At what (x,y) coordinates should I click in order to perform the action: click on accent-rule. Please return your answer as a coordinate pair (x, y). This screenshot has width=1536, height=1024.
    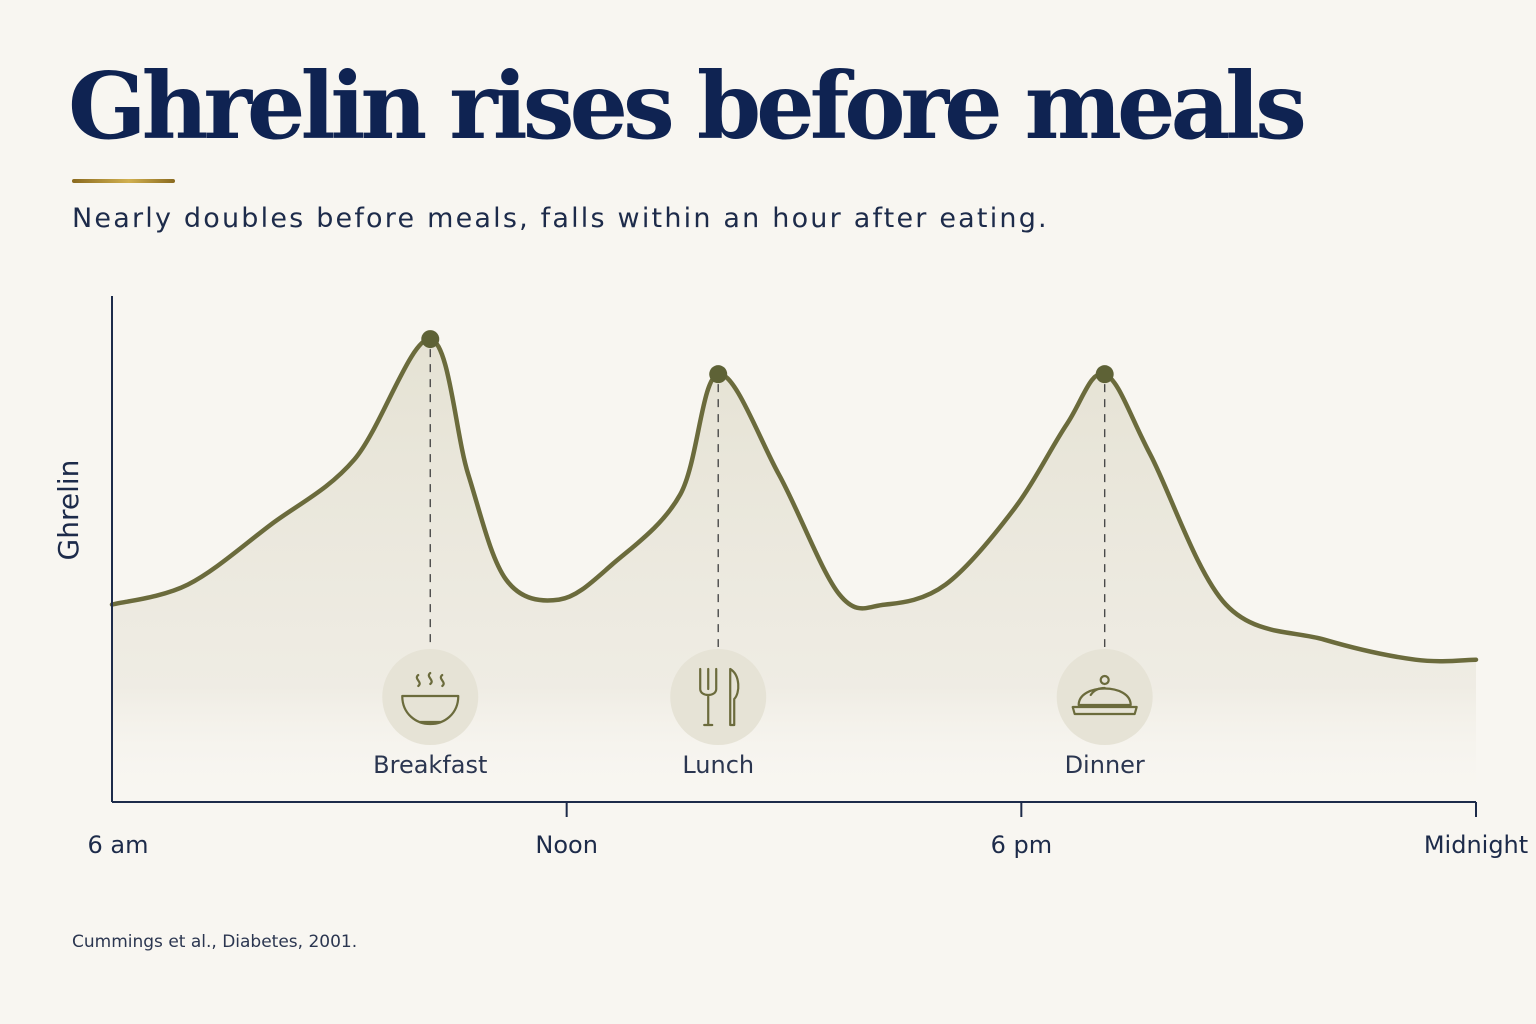
    Looking at the image, I should click on (123, 181).